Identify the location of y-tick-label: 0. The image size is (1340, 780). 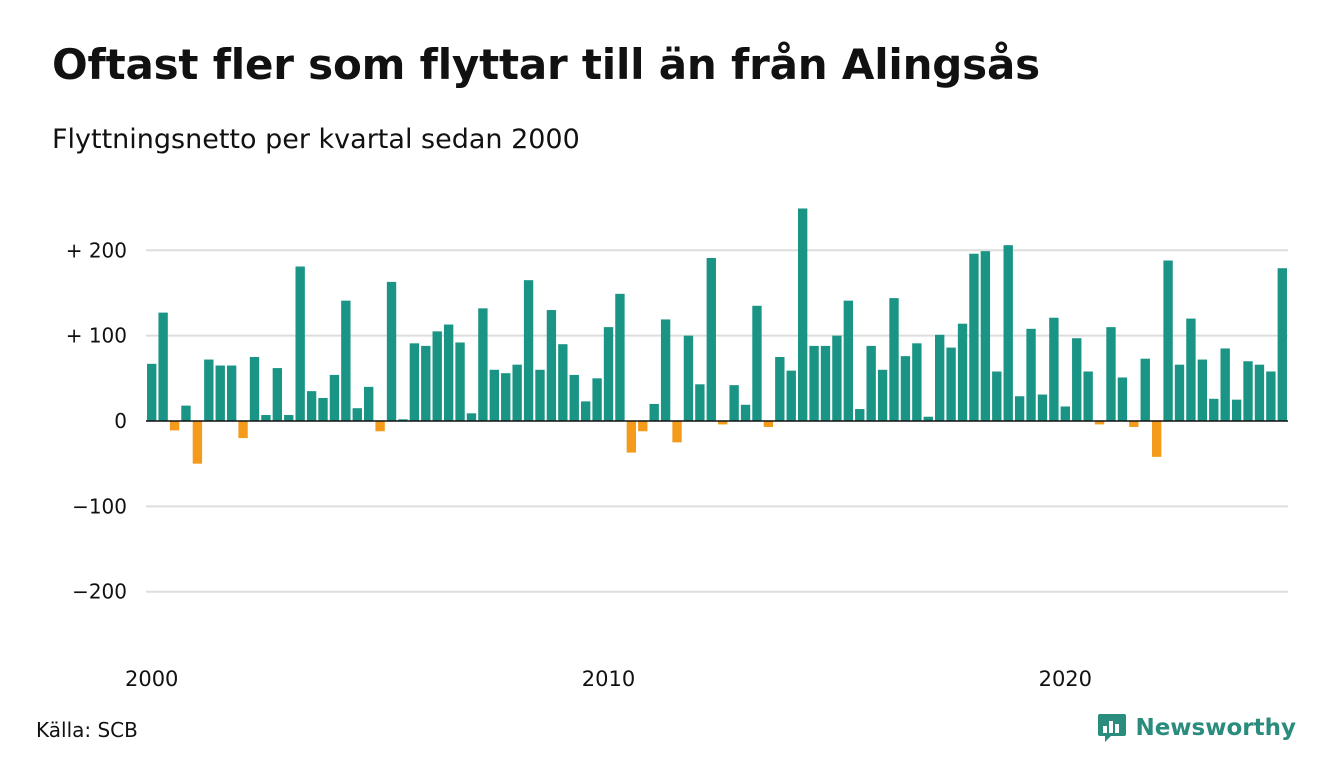
(120, 421).